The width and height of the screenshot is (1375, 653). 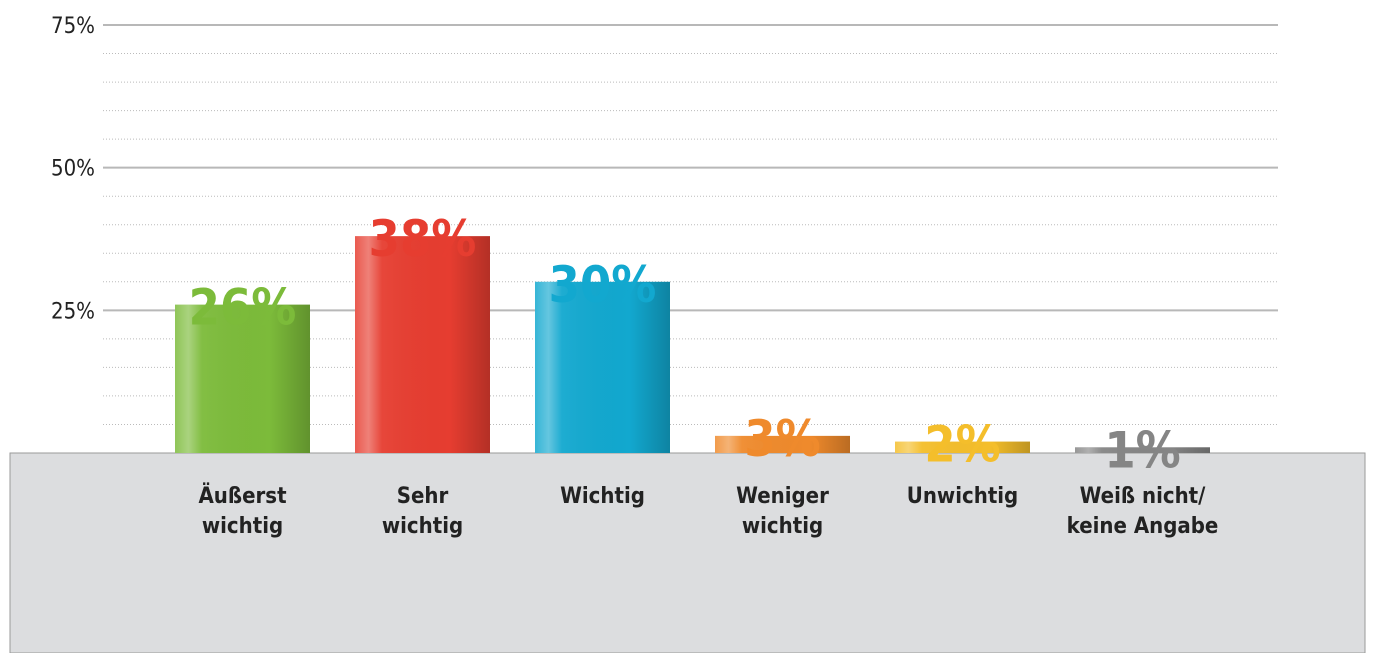 I want to click on value-label: 38%, so click(x=423, y=239).